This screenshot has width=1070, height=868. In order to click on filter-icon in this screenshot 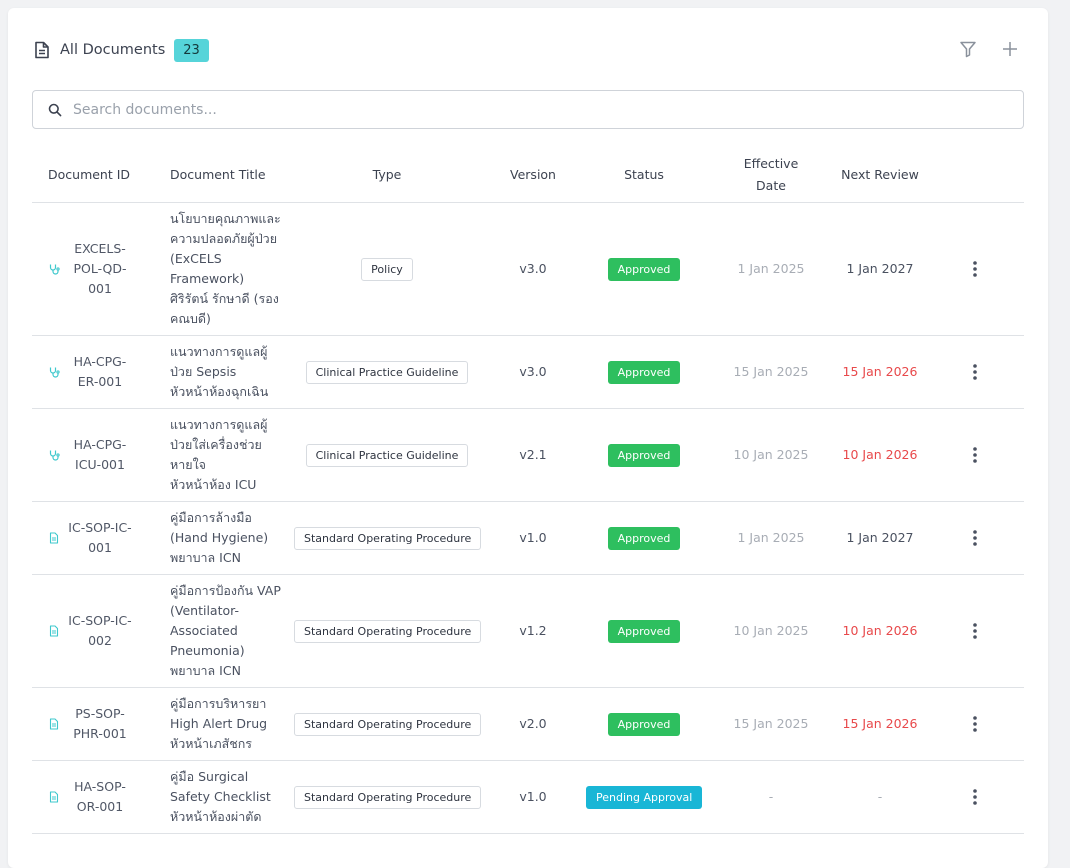, I will do `click(968, 49)`.